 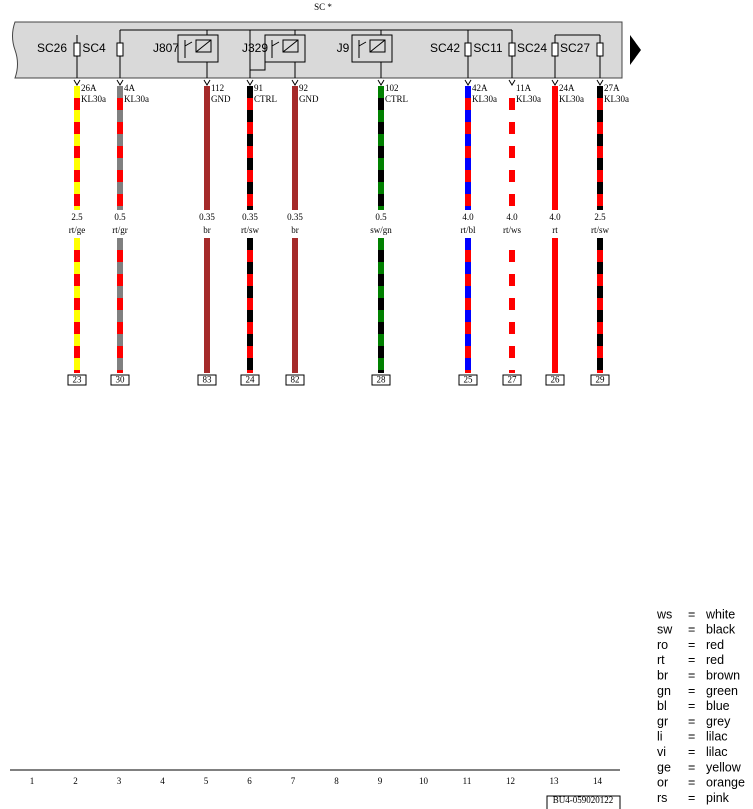 What do you see at coordinates (78, 380) in the screenshot?
I see `pin: 23` at bounding box center [78, 380].